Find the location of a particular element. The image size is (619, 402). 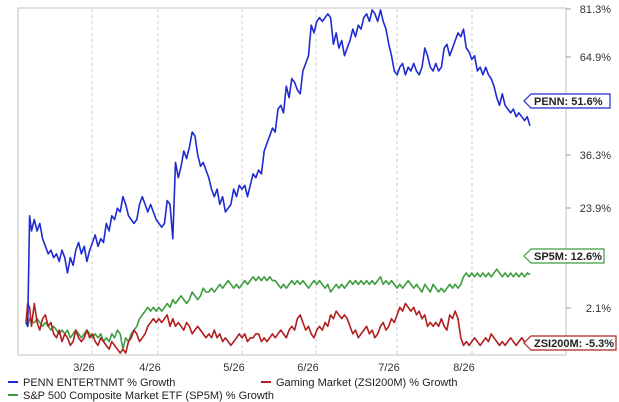

end-tag-label: SP5M: 12.6% is located at coordinates (568, 257).